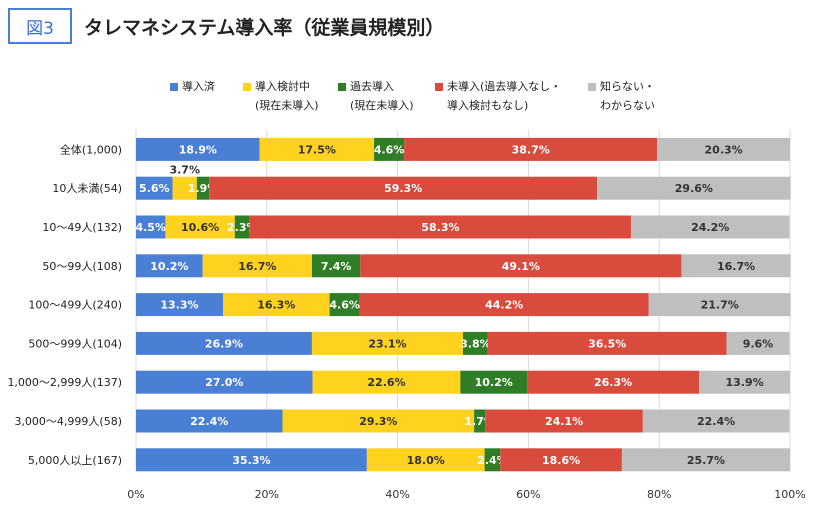  I want to click on data-label: 22.6%, so click(386, 382).